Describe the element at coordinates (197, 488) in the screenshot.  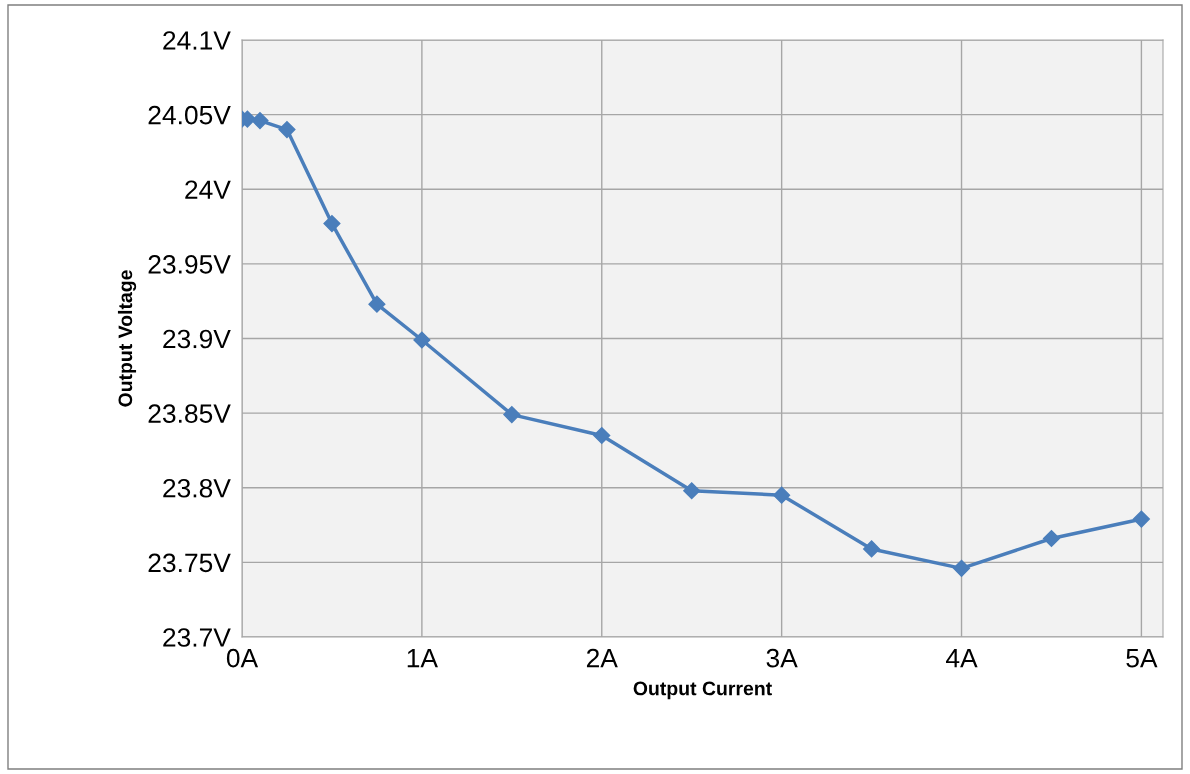
I see `y-tick-label: 23.8V` at that location.